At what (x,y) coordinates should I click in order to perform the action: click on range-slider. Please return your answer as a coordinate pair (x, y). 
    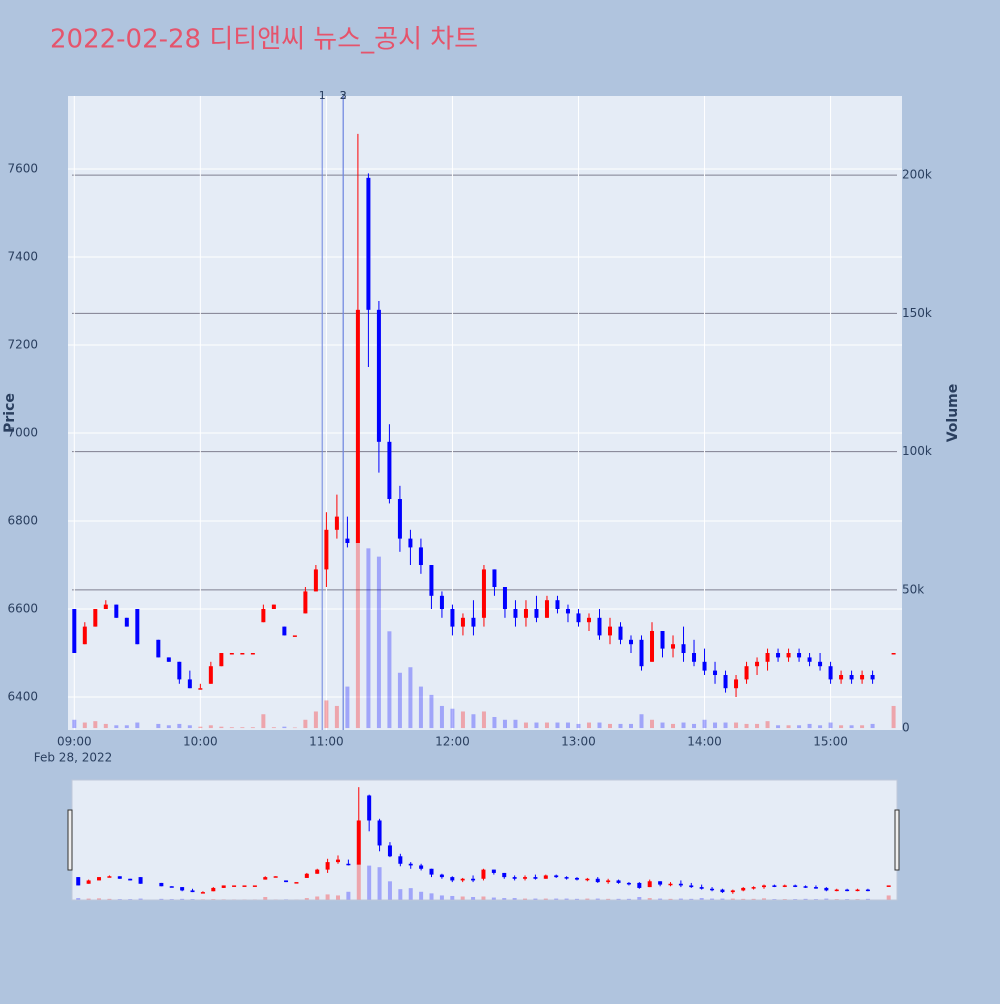
    Looking at the image, I should click on (484, 840).